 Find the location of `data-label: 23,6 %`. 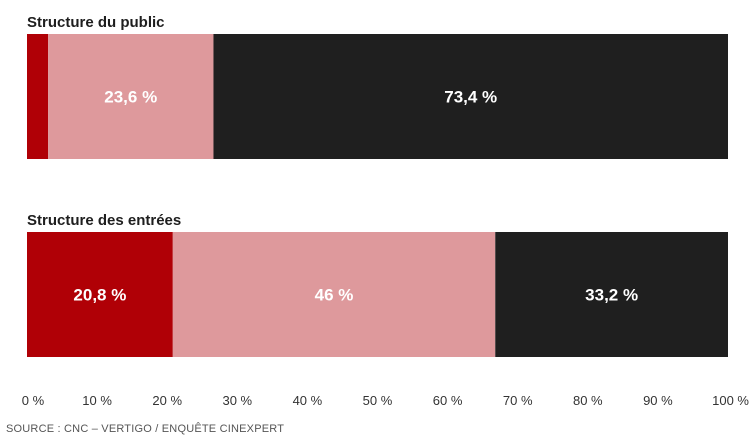

data-label: 23,6 % is located at coordinates (130, 97).